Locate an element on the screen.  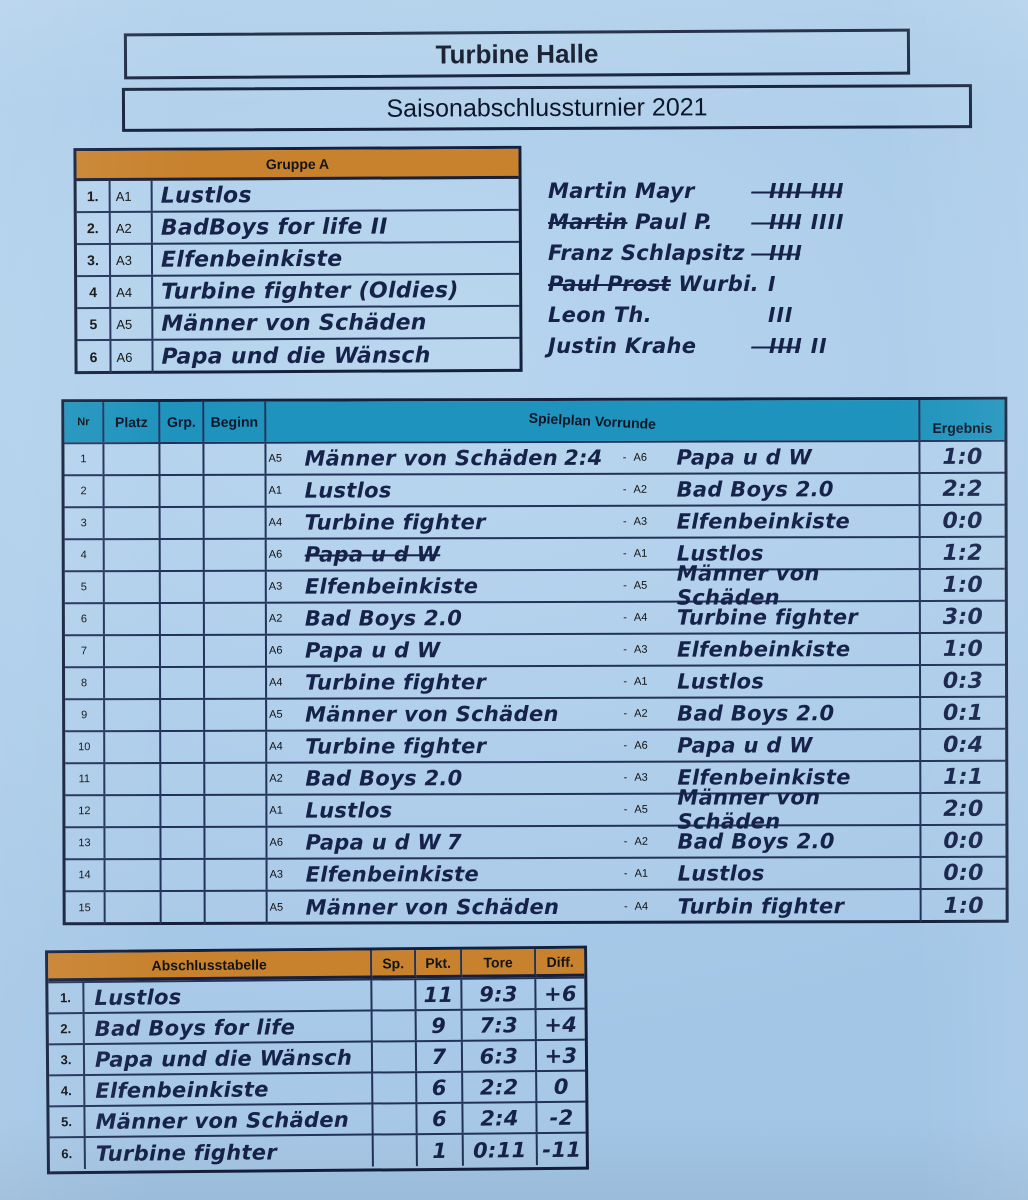
standings-diff: -11 is located at coordinates (562, 1149).